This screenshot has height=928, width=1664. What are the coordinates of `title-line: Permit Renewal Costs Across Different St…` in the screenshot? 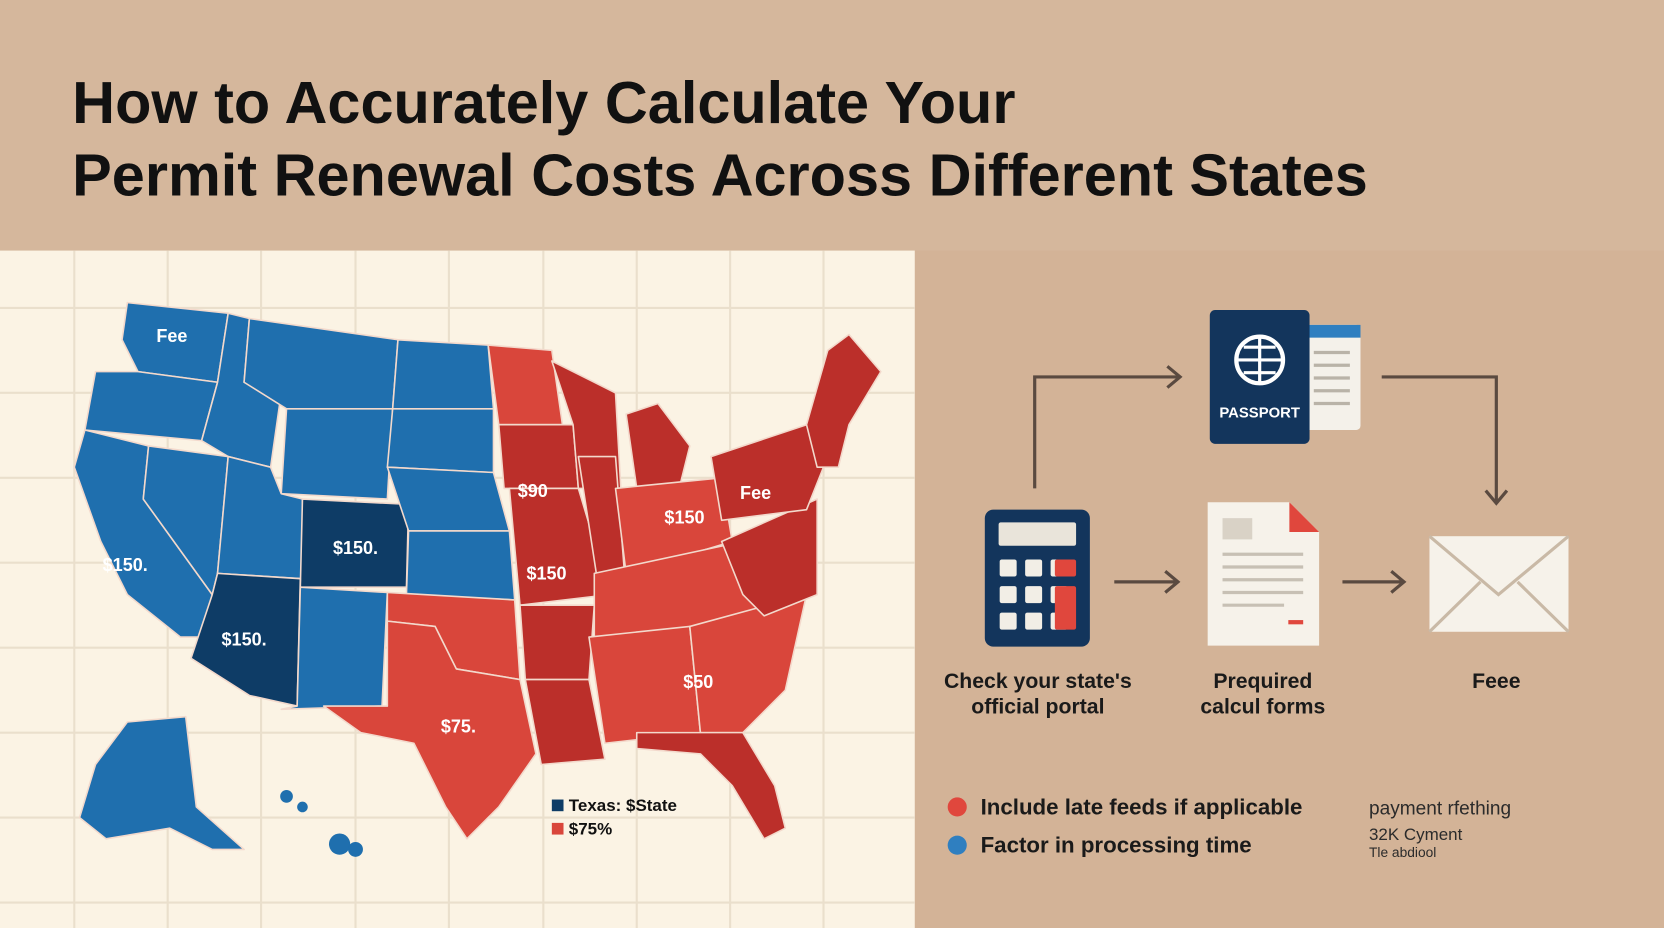 It's located at (720, 174).